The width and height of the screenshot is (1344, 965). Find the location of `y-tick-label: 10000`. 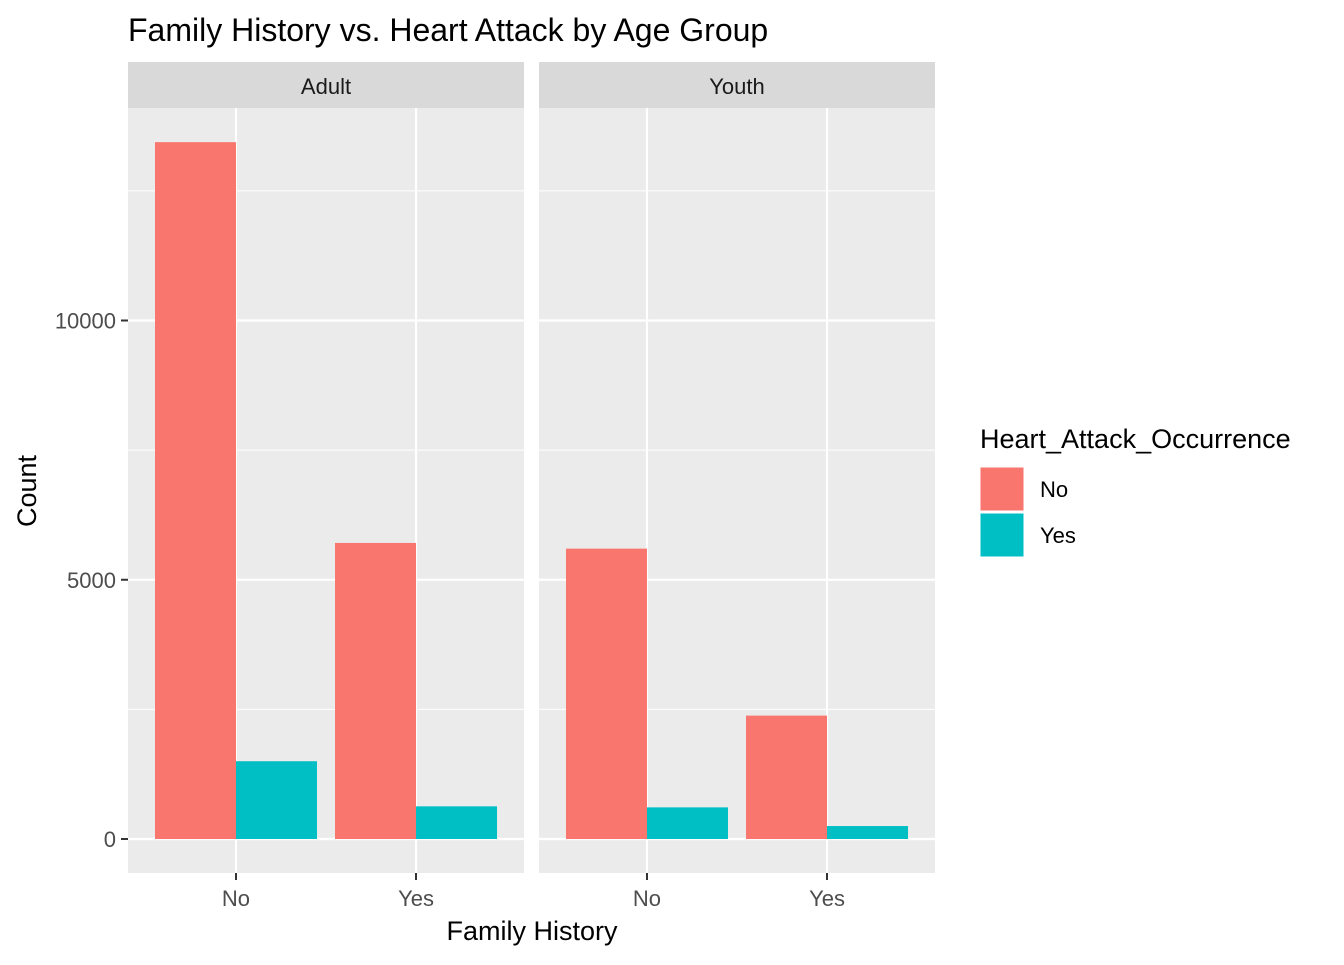

y-tick-label: 10000 is located at coordinates (85, 321).